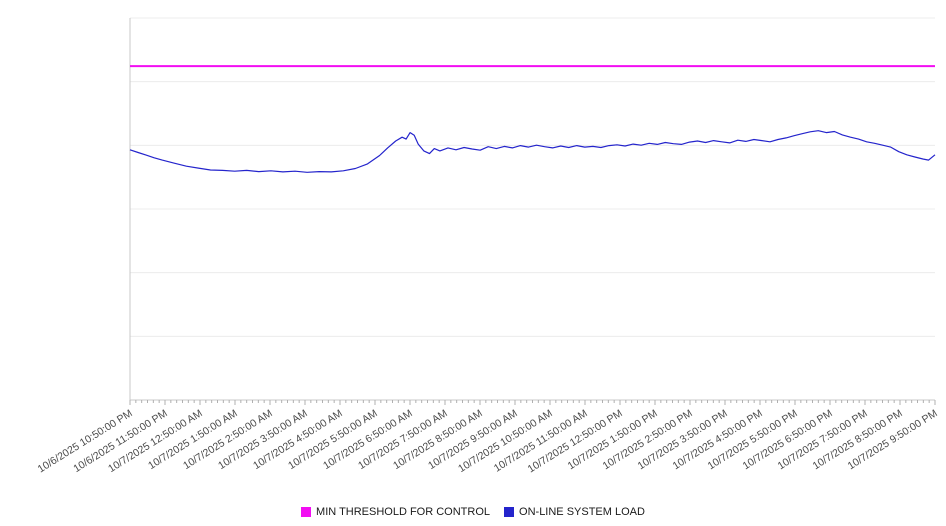 The width and height of the screenshot is (946, 526). What do you see at coordinates (403, 512) in the screenshot?
I see `legend-label-threshold: MIN THRESHOLD FOR CONTROL` at bounding box center [403, 512].